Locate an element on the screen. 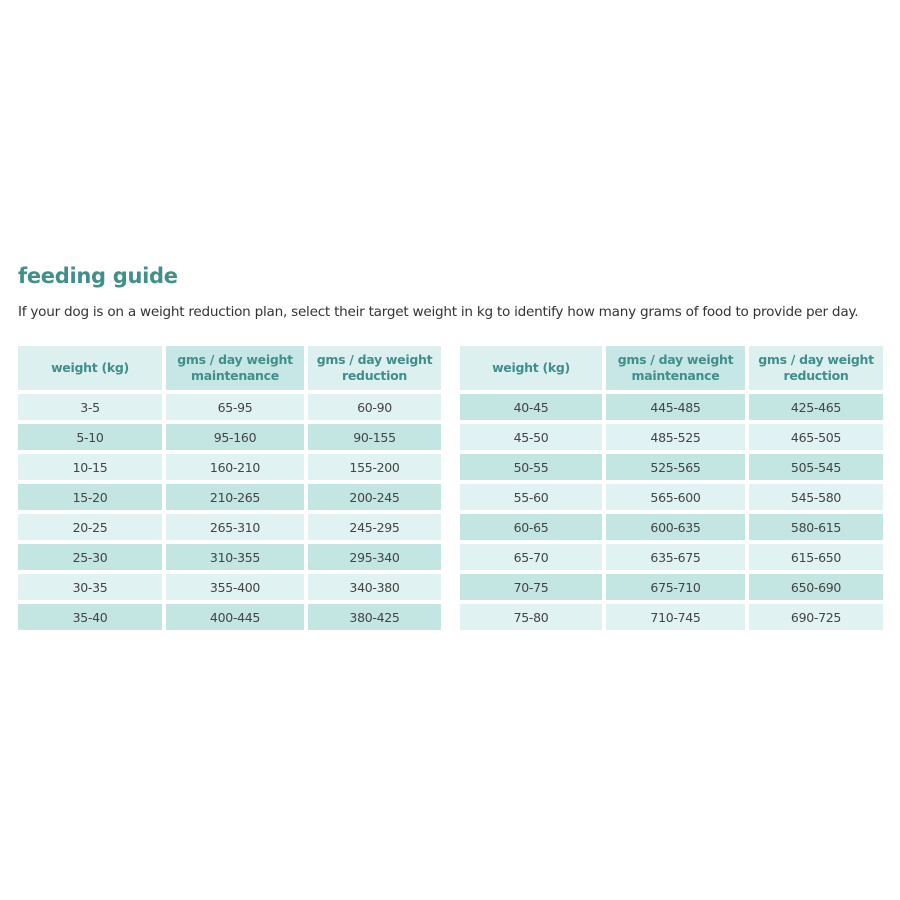  table-cell-maintenance: 310-355 is located at coordinates (235, 557).